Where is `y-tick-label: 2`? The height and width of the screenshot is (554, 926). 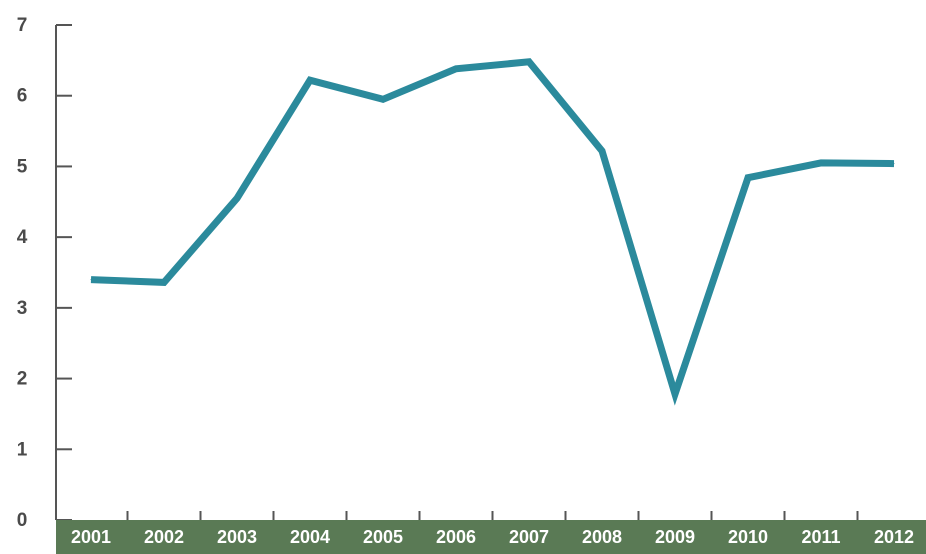 y-tick-label: 2 is located at coordinates (22, 379).